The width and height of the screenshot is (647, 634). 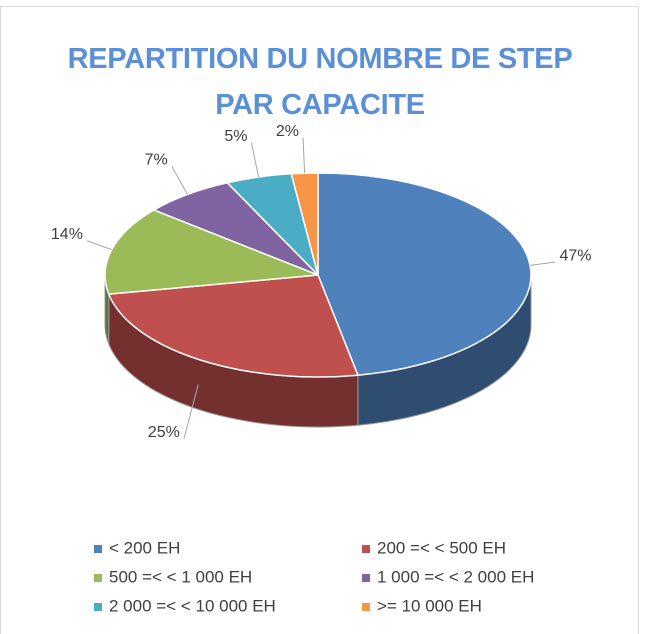 I want to click on data-label: 5%, so click(x=235, y=136).